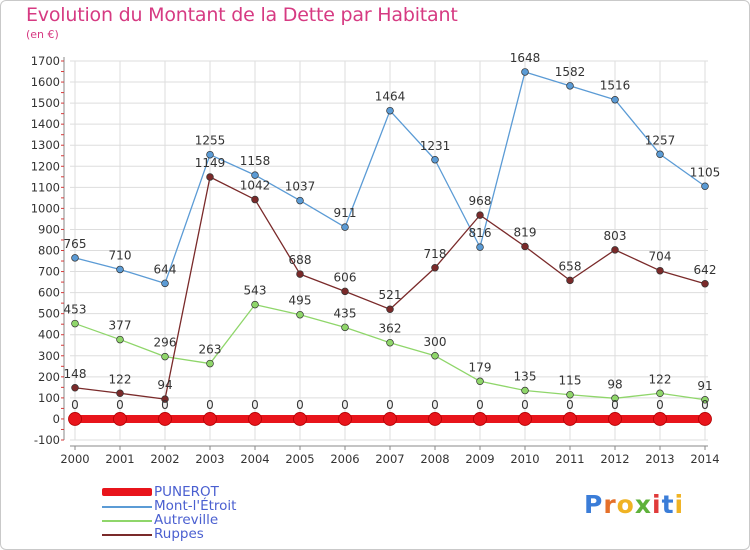 Image resolution: width=750 pixels, height=550 pixels. What do you see at coordinates (186, 520) in the screenshot?
I see `legend-label-autreville: Autreville` at bounding box center [186, 520].